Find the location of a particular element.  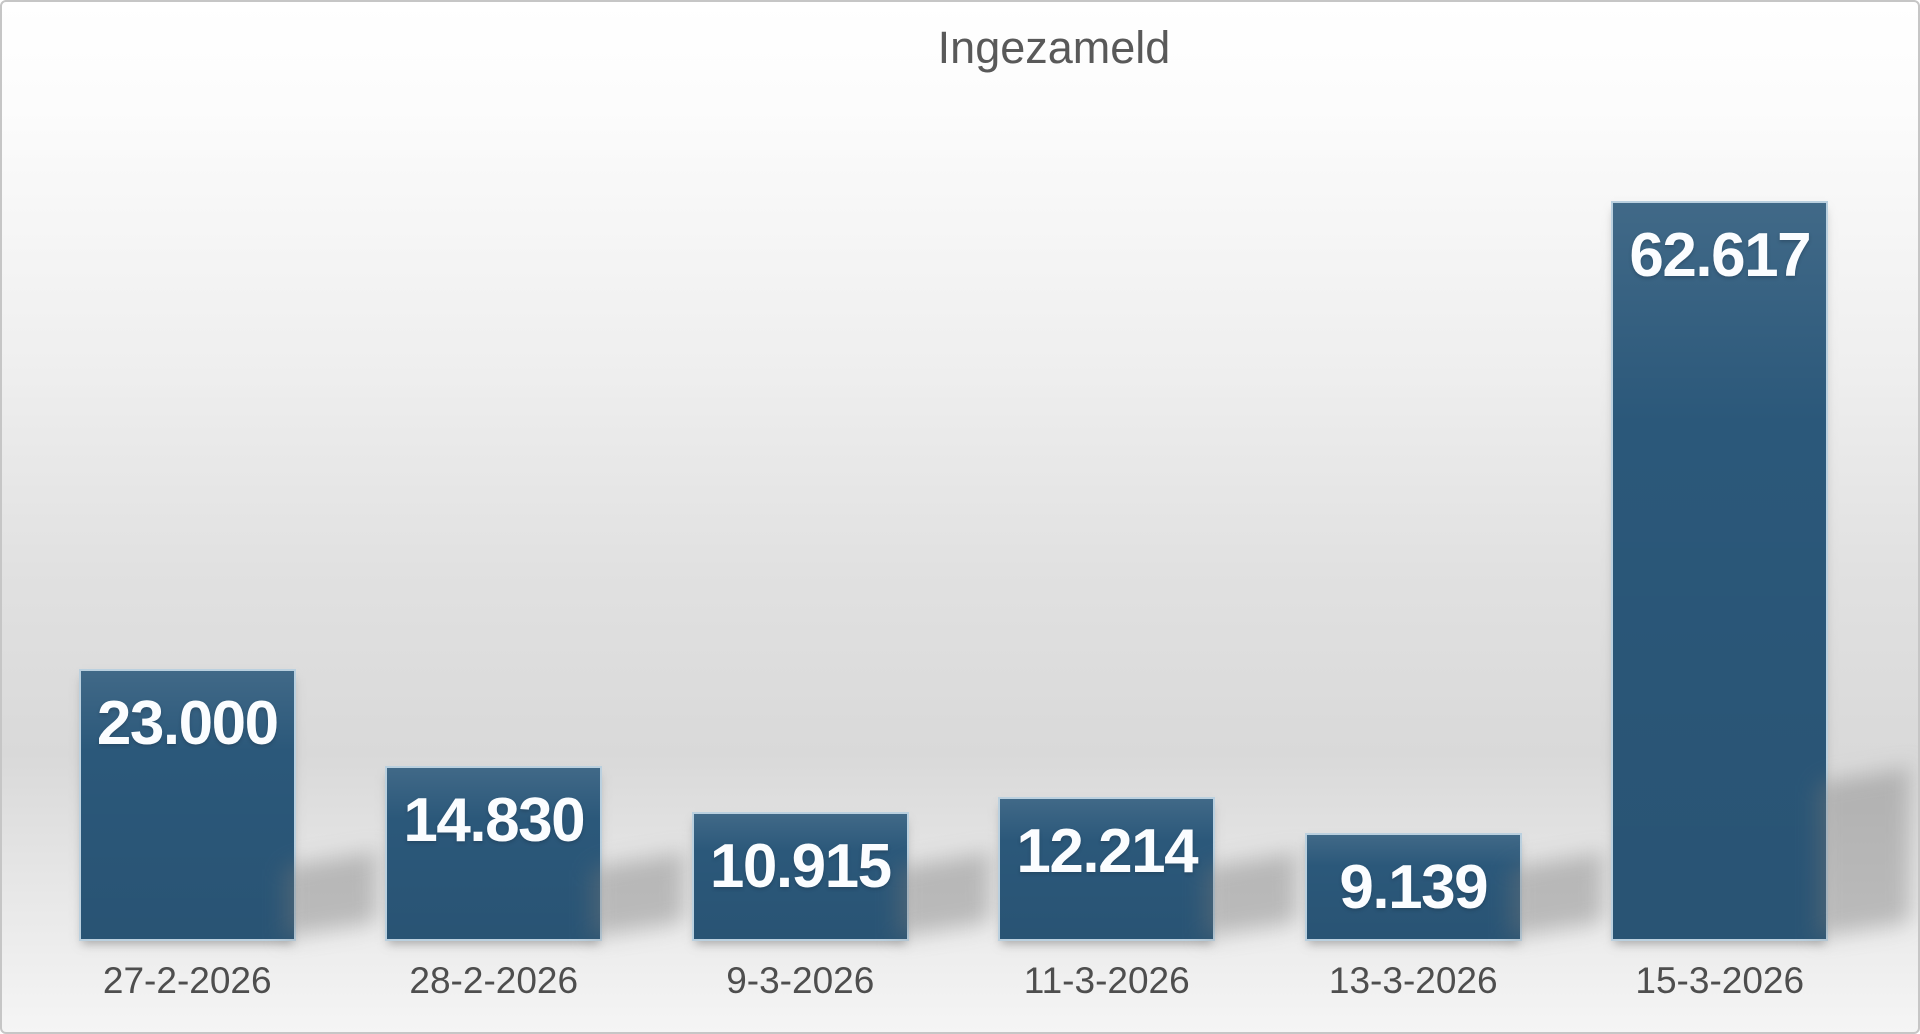

bar-28-2-2026: 14.830 is located at coordinates (494, 853).